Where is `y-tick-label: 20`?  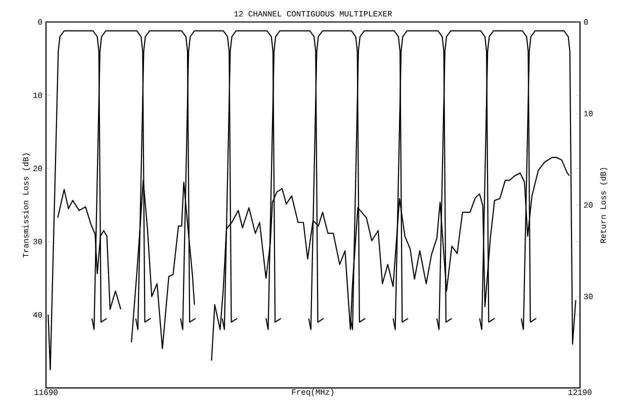 y-tick-label: 20 is located at coordinates (37, 169).